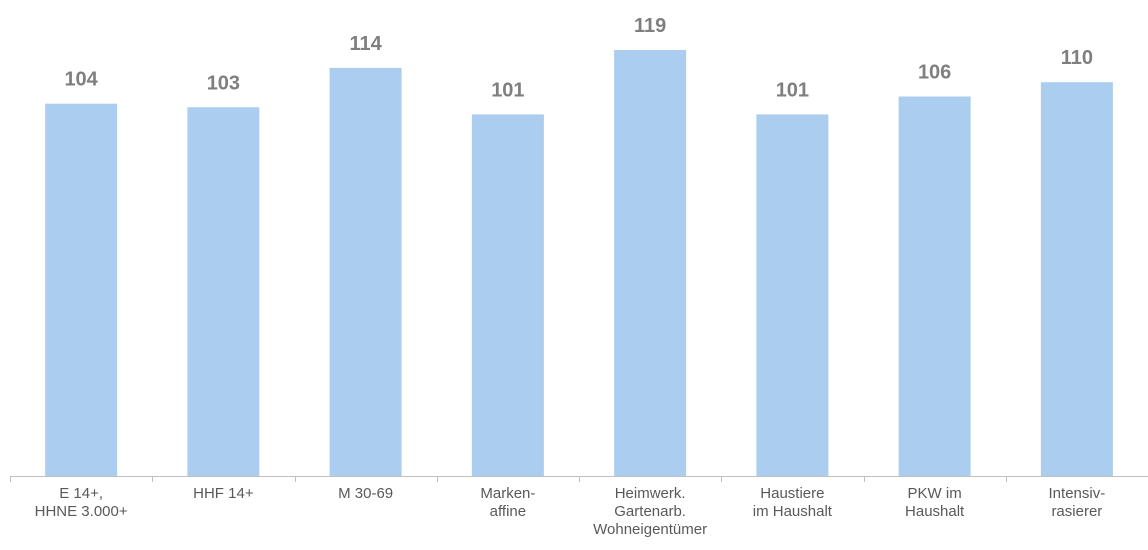  Describe the element at coordinates (578, 58) in the screenshot. I see `value-labels-group: 104 103 114 101 119 101 106 110` at that location.